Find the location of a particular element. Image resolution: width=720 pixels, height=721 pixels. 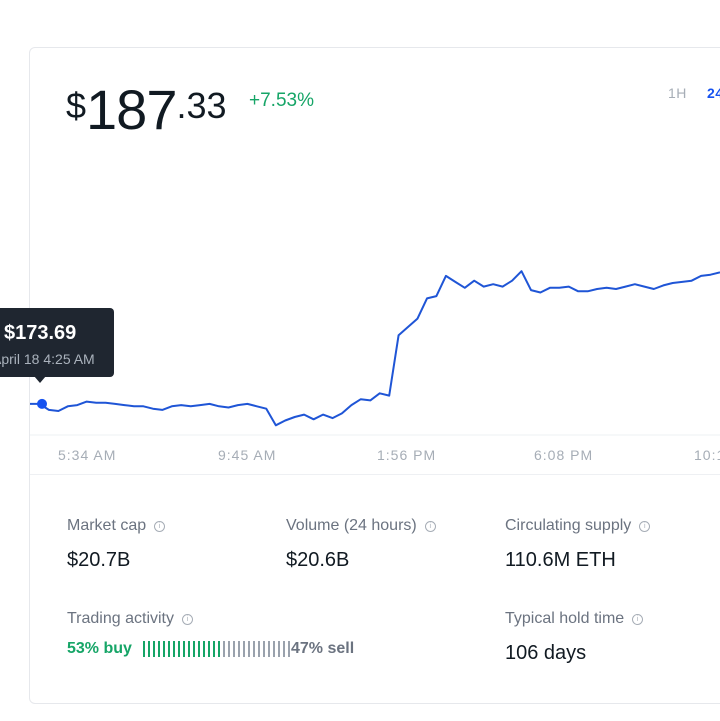

trading-activity-label: Trading activity i is located at coordinates (130, 619).